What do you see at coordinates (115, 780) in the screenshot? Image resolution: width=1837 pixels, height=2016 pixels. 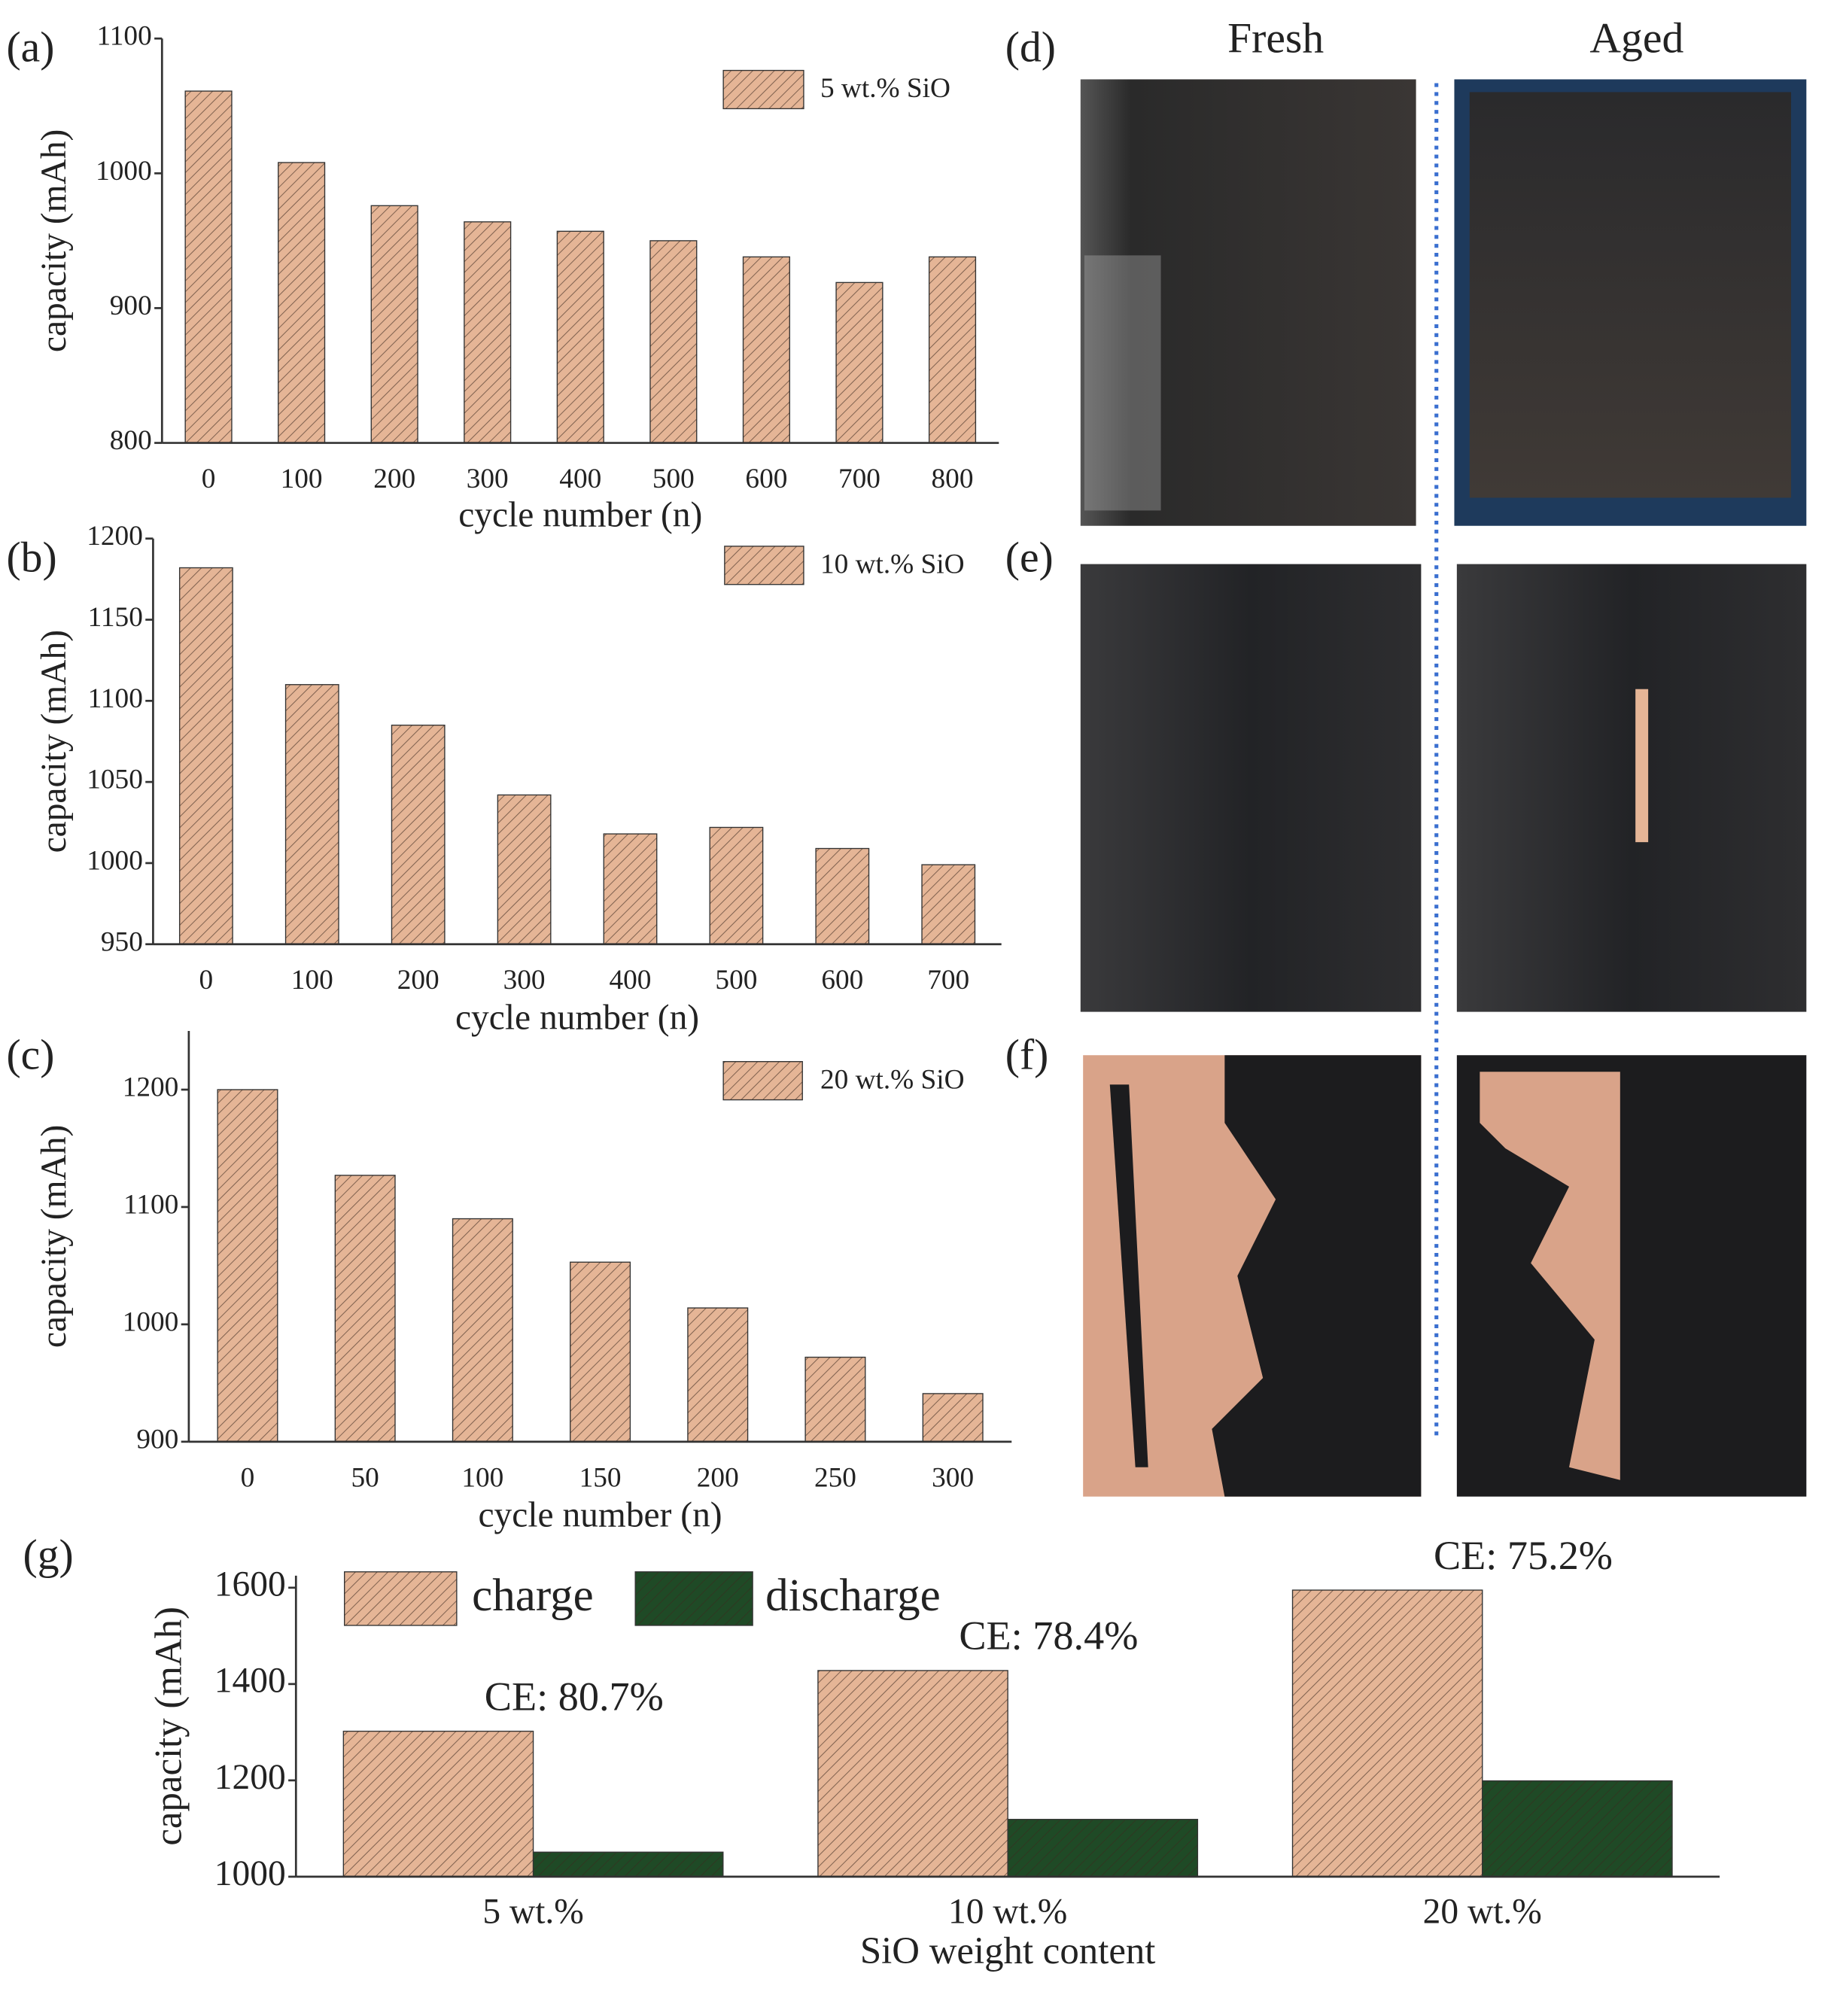 I see `y-tick-label: 1050` at bounding box center [115, 780].